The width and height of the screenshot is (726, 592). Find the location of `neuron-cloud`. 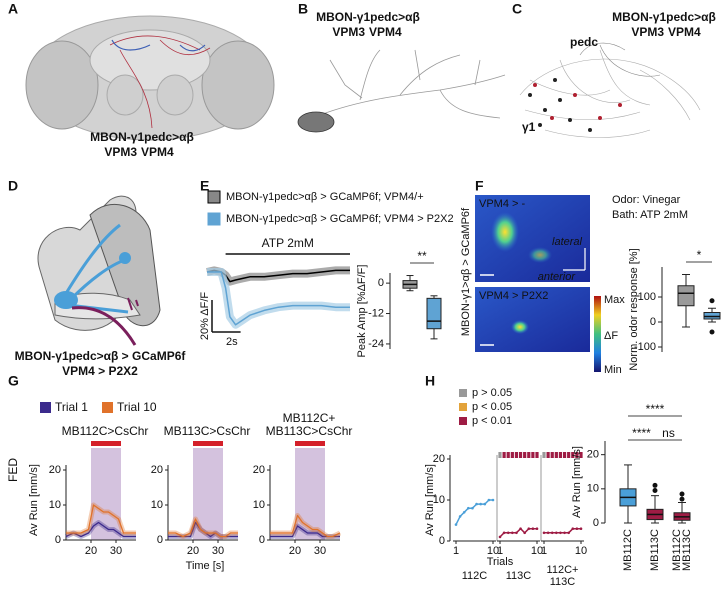

neuron-cloud is located at coordinates (610, 90).